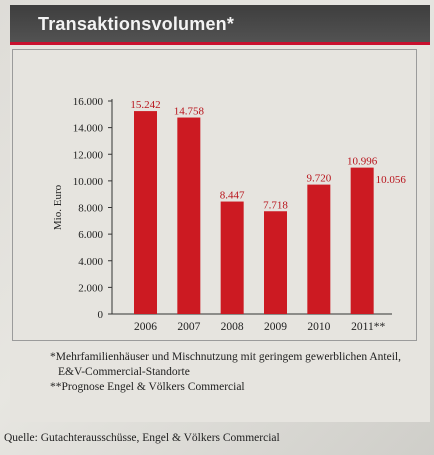 This screenshot has width=434, height=455. What do you see at coordinates (145, 212) in the screenshot?
I see `bar-2006` at bounding box center [145, 212].